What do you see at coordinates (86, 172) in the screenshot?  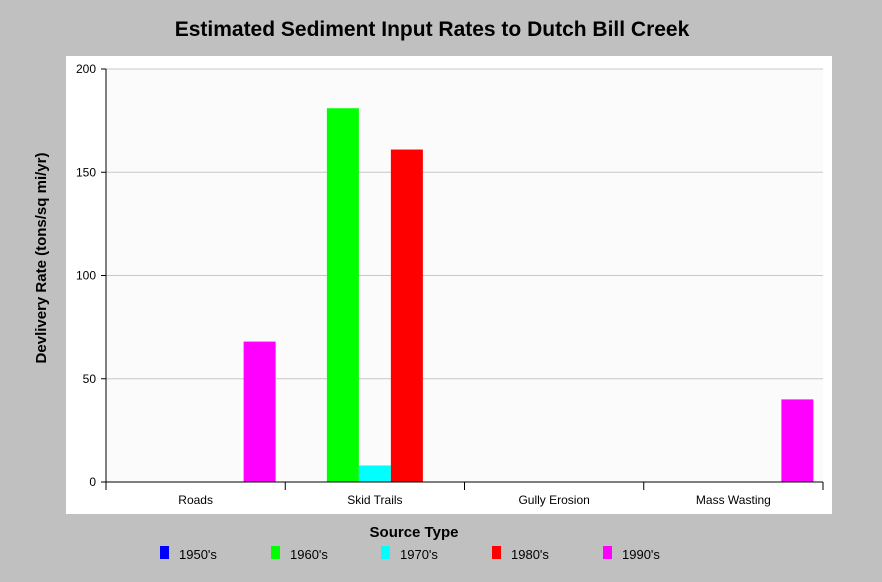 I see `y-tick-label: 150` at bounding box center [86, 172].